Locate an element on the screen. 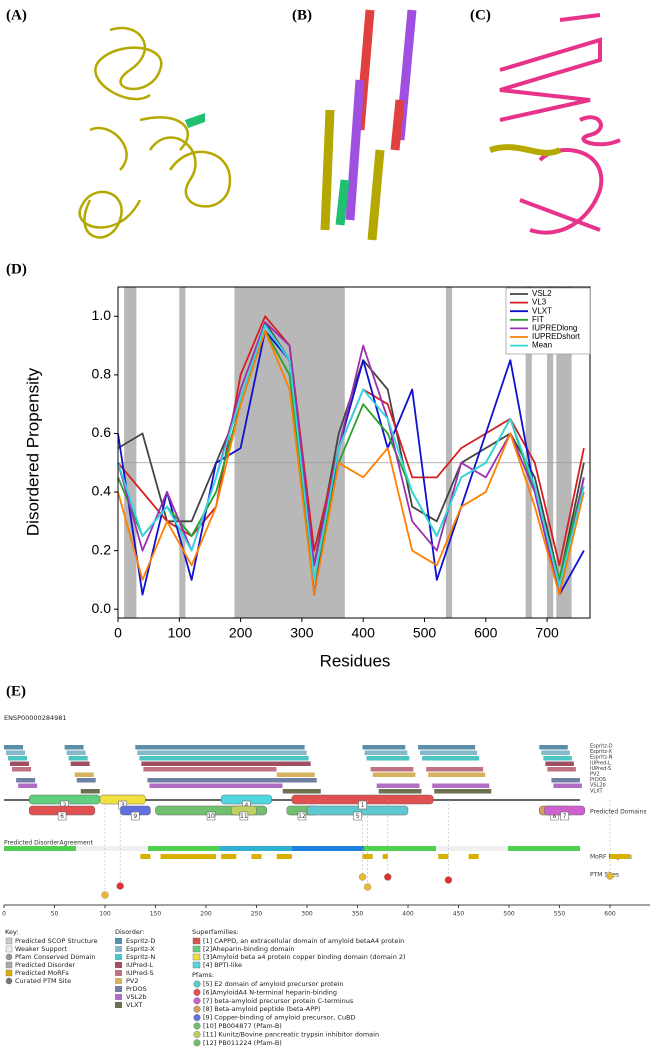 The image size is (650, 1063). panel-label: (A) is located at coordinates (16, 15).